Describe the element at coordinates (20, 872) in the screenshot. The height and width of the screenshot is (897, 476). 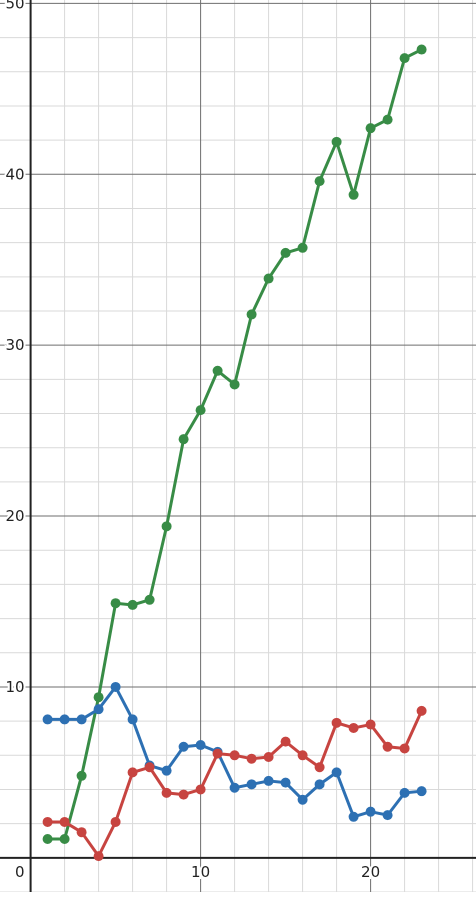
I see `origin-label: 0` at that location.